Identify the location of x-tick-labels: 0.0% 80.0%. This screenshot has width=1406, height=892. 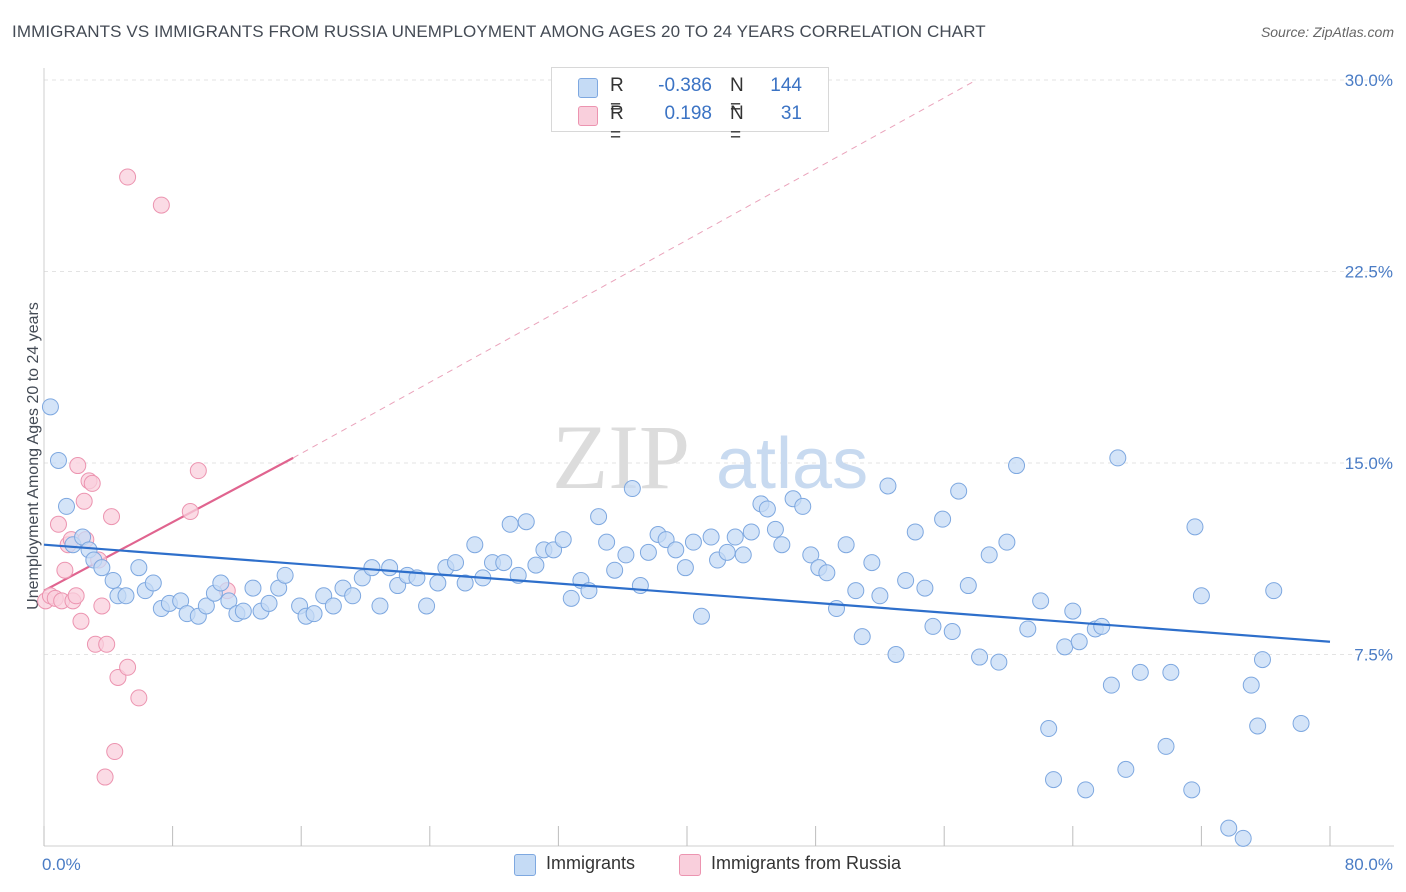
(717, 864).